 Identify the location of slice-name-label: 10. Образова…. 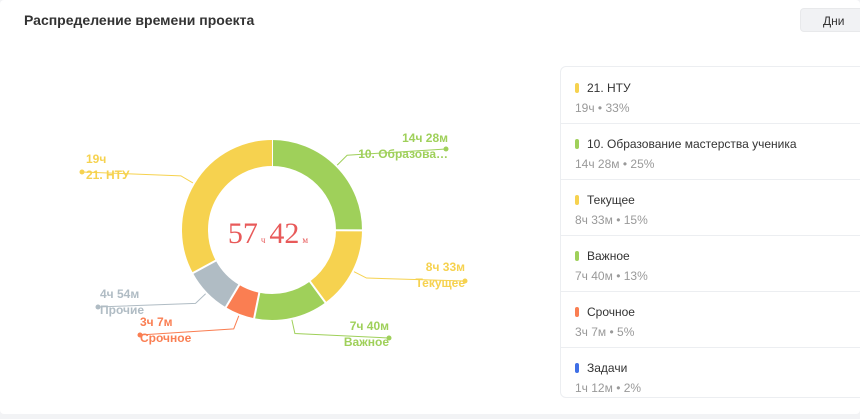
(403, 154).